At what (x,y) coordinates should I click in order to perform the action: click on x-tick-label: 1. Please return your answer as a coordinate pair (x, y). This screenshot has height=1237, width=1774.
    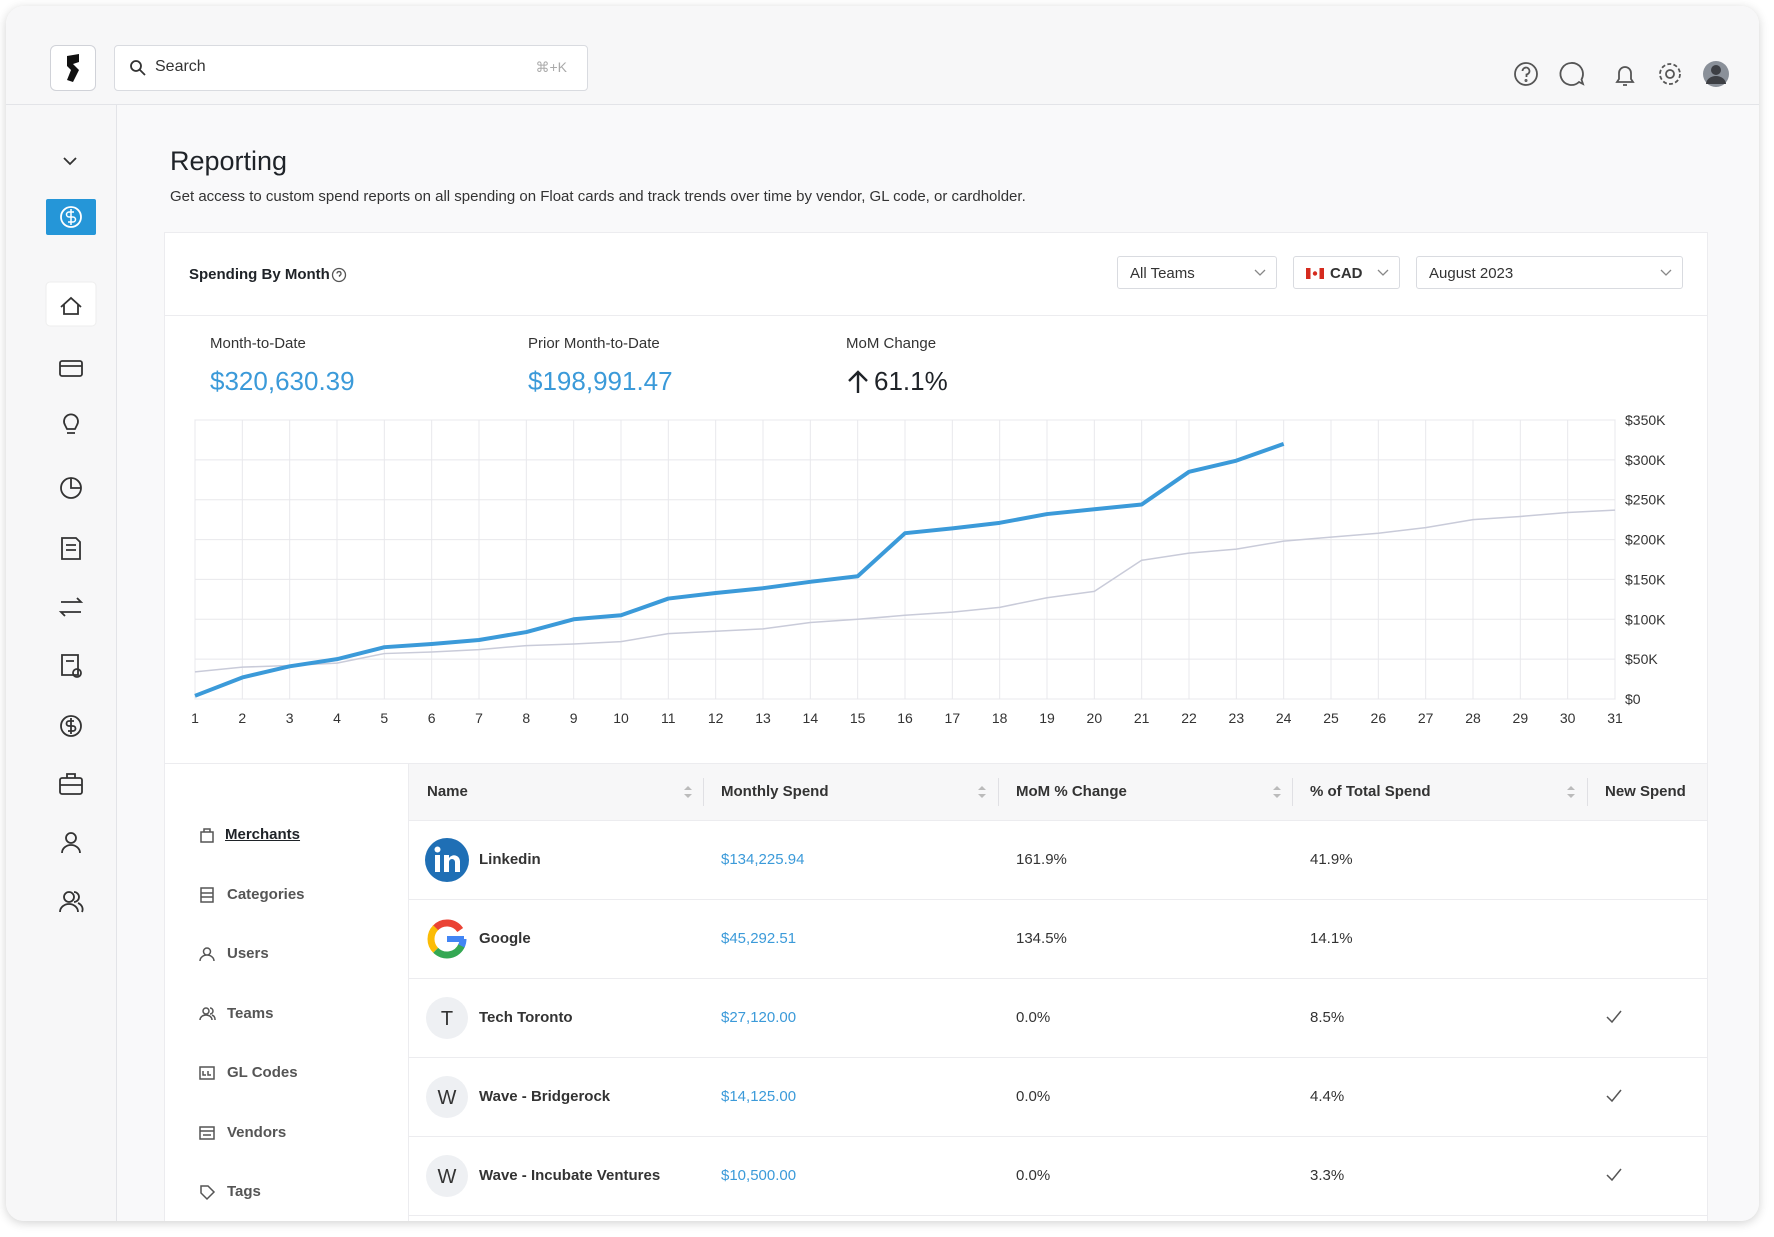
    Looking at the image, I should click on (195, 716).